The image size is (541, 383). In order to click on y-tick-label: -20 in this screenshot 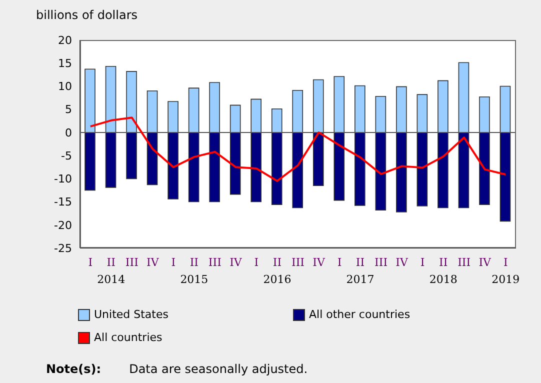, I will do `click(63, 225)`.